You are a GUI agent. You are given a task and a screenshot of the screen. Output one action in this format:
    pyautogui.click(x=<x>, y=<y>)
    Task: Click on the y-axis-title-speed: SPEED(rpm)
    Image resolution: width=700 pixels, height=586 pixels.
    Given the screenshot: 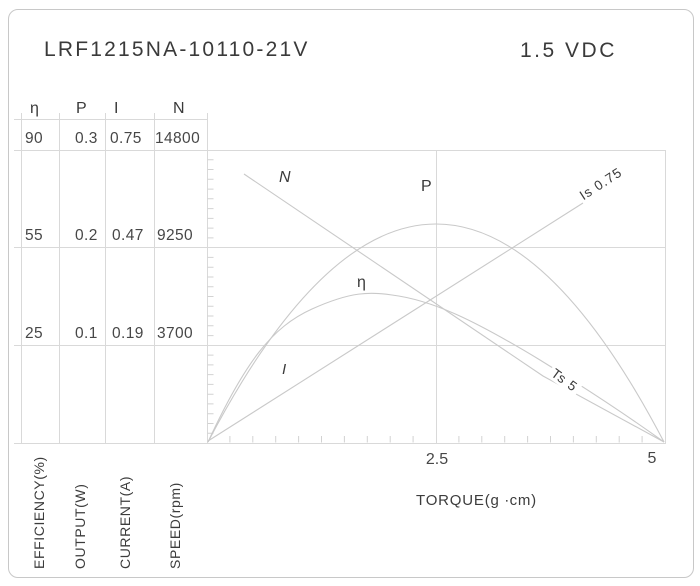 What is the action you would take?
    pyautogui.click(x=175, y=525)
    